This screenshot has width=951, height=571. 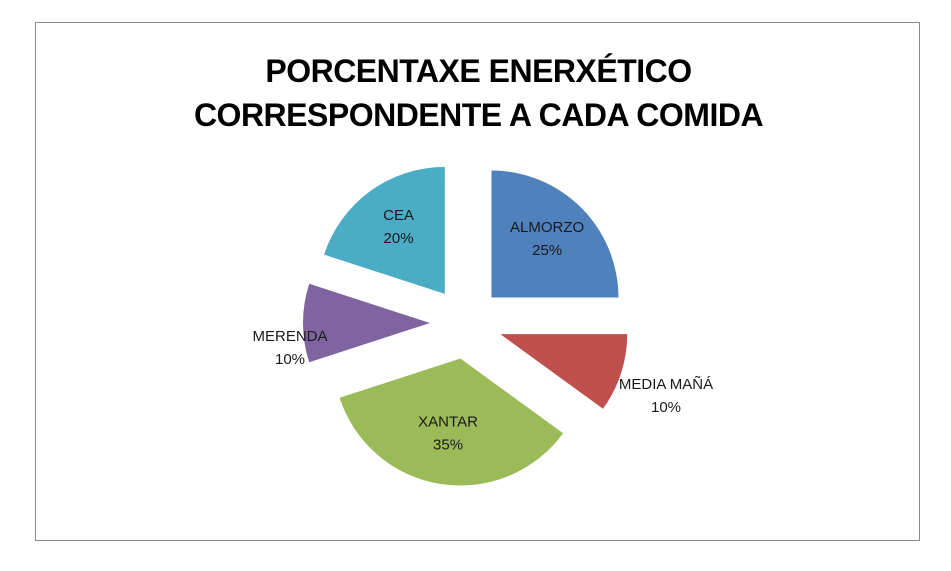 What do you see at coordinates (289, 336) in the screenshot?
I see `slice-label-name: MERENDA` at bounding box center [289, 336].